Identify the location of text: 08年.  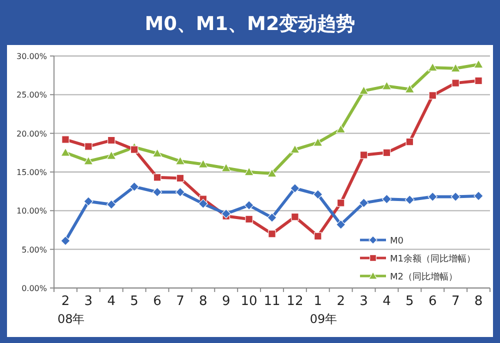
(71, 319).